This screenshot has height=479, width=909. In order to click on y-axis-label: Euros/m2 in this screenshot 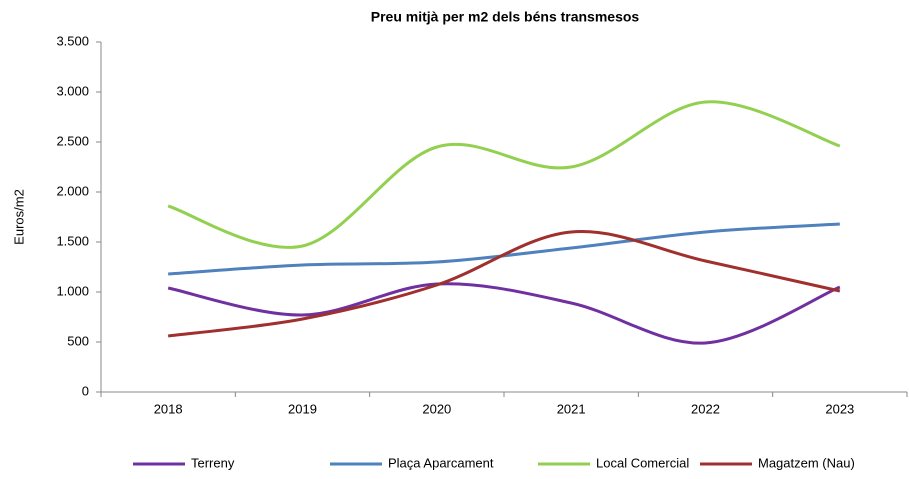, I will do `click(18, 217)`.